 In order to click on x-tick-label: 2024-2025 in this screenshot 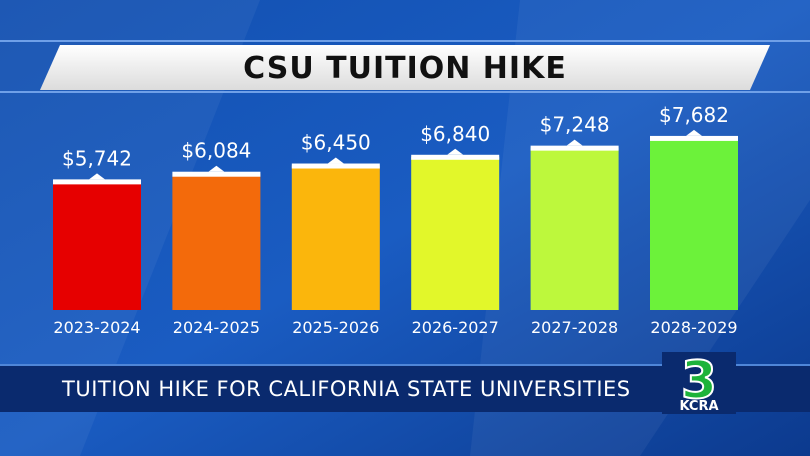, I will do `click(216, 327)`.